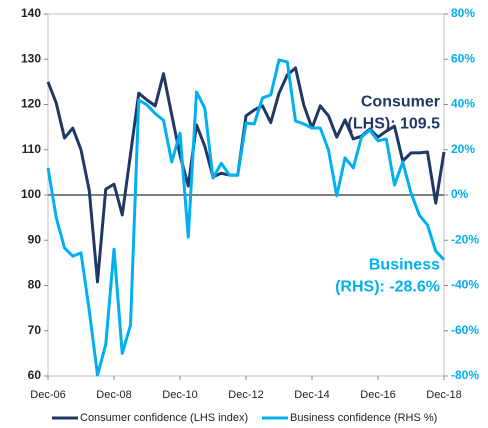  I want to click on x-tick-label: Dec-16, so click(377, 395).